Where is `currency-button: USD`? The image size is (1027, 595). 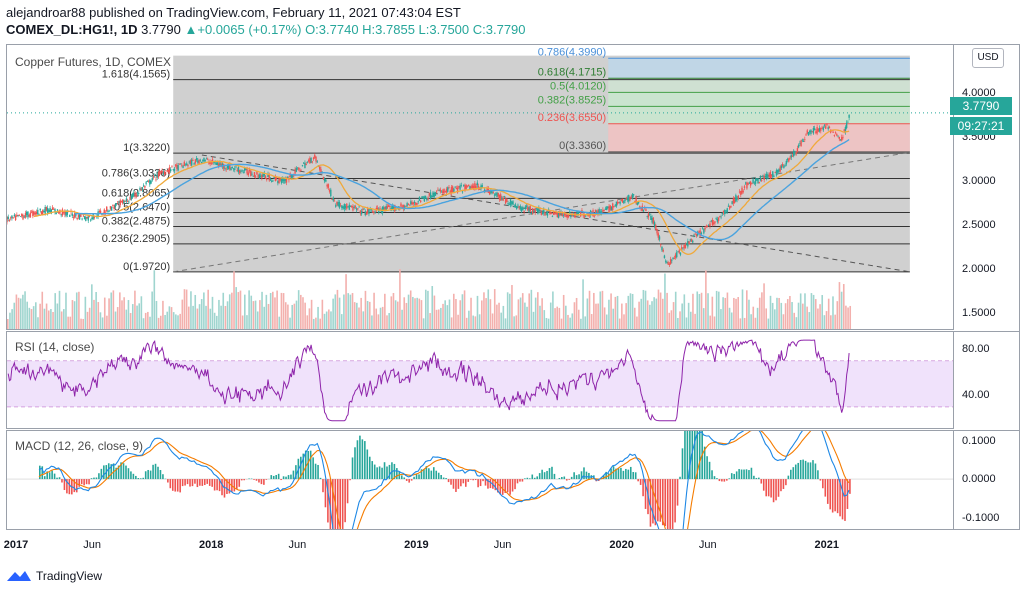 currency-button: USD is located at coordinates (988, 58).